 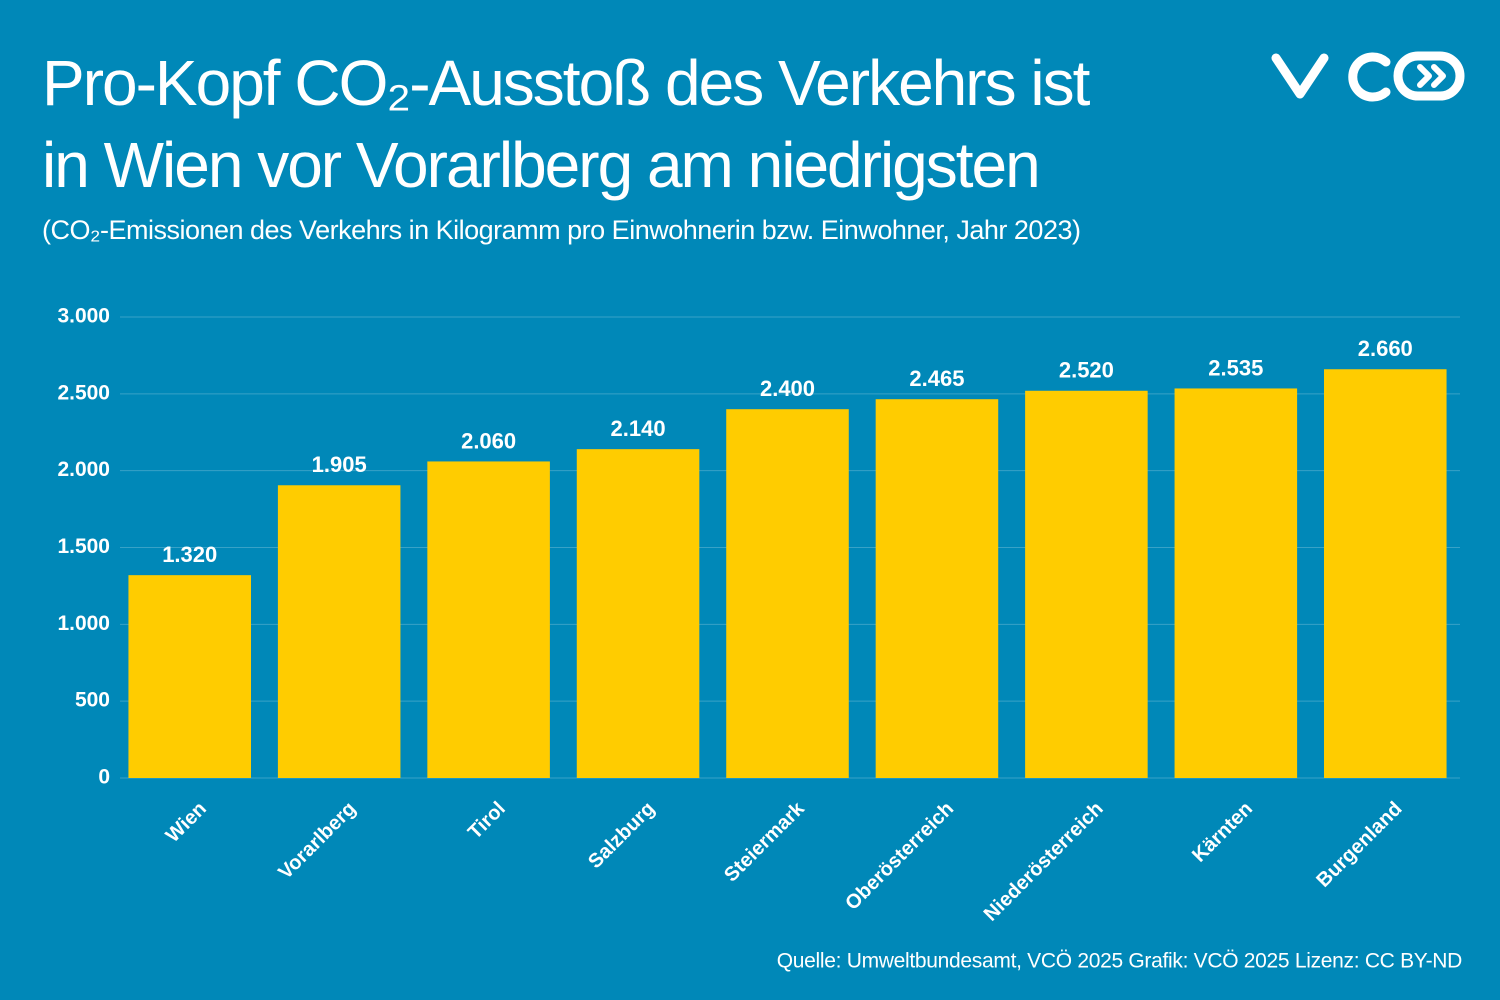 I want to click on y-tick-label: 0, so click(x=104, y=777).